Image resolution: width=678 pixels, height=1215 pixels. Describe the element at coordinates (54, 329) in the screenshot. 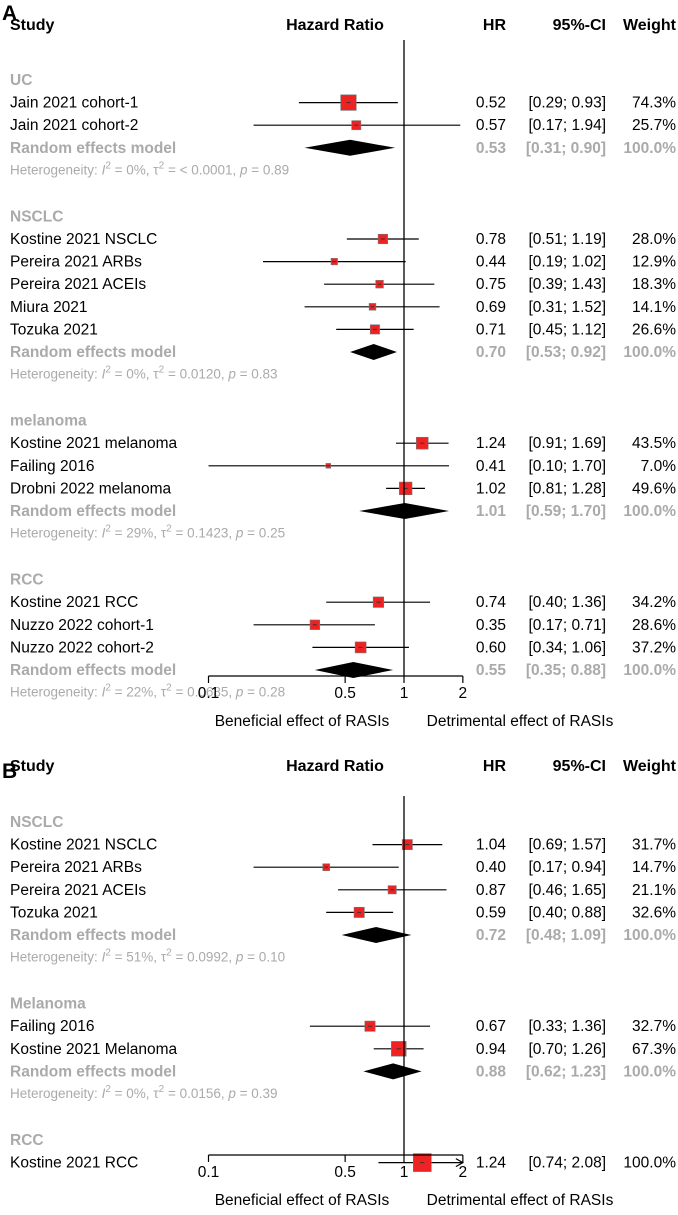

I see `study-label: Tozuka 2021` at that location.